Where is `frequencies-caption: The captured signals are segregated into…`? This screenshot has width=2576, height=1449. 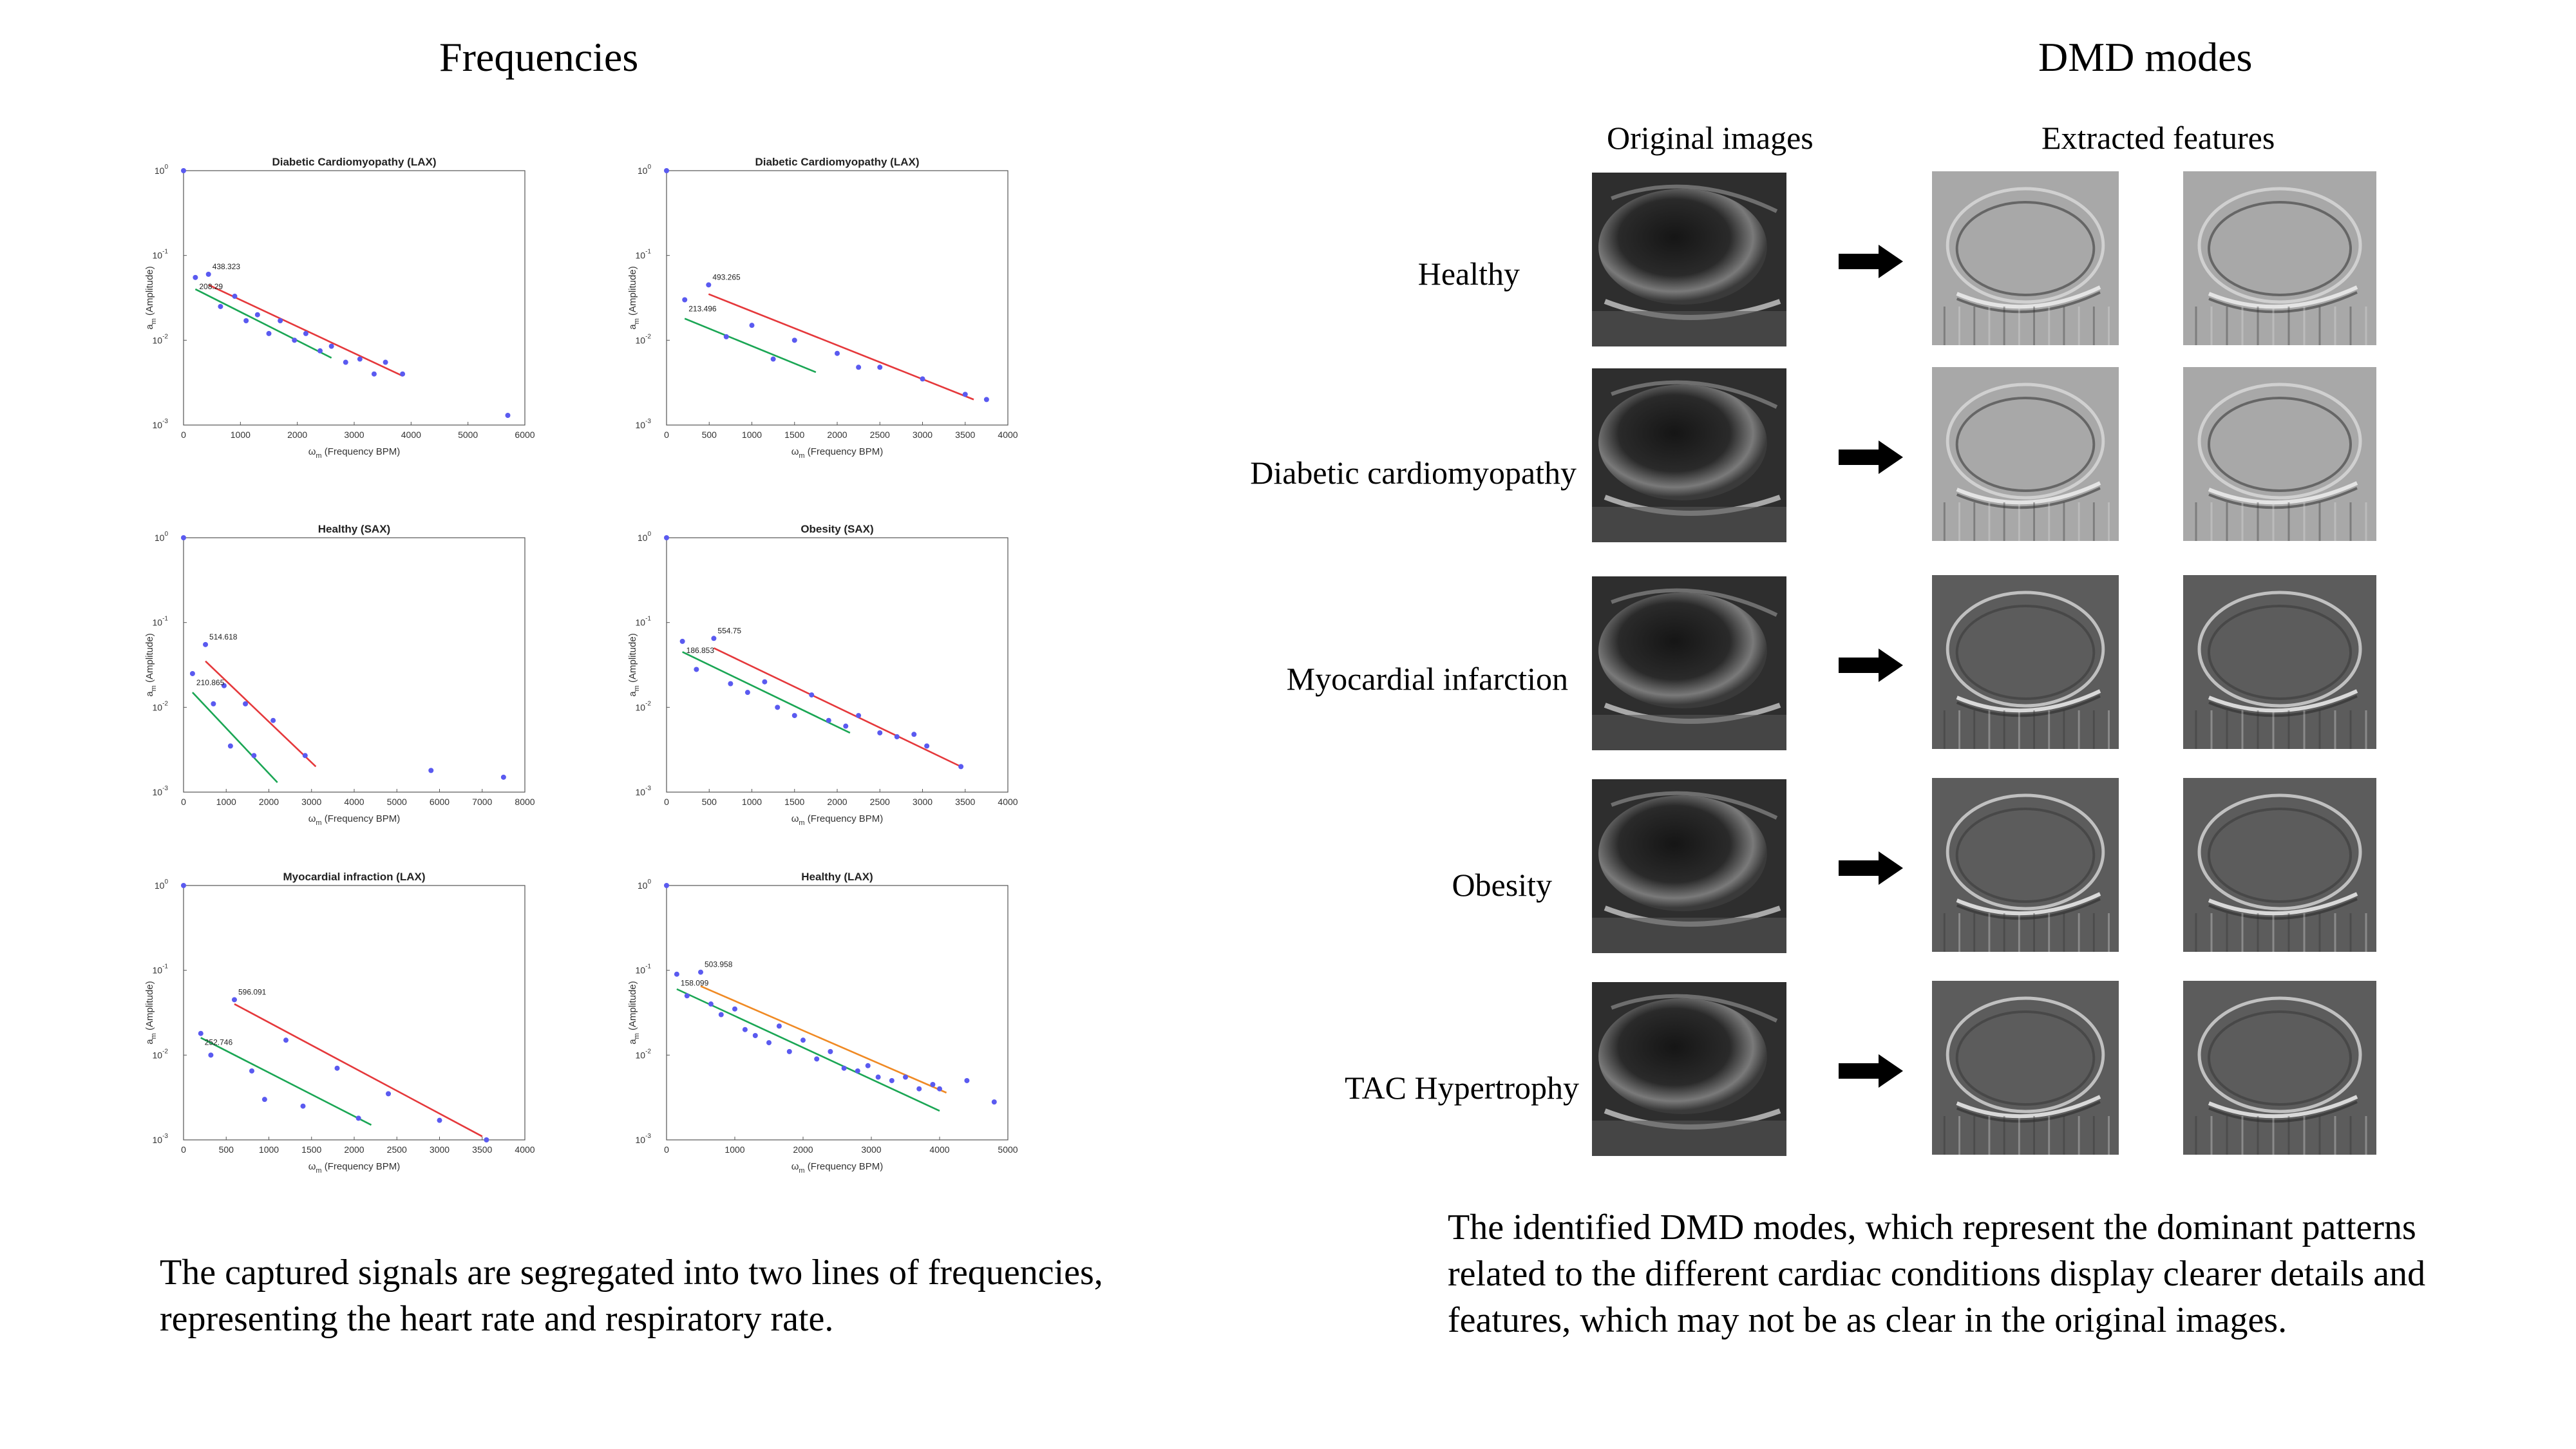
frequencies-caption: The captured signals are segregated into… is located at coordinates (631, 1296).